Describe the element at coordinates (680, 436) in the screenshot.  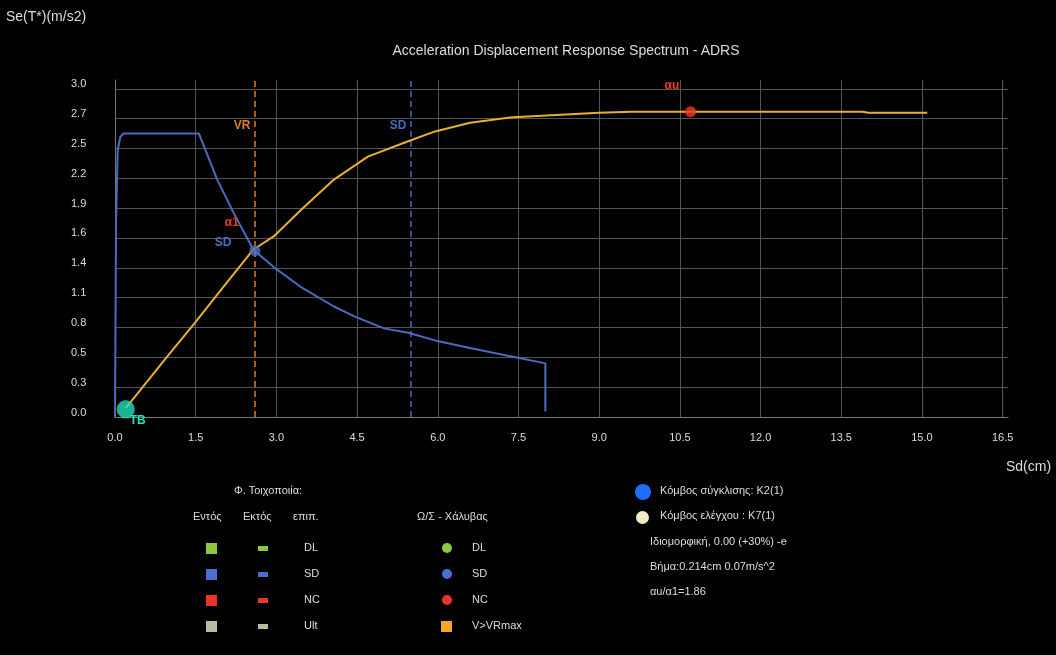
I see `x-tick-label: 10.5` at that location.